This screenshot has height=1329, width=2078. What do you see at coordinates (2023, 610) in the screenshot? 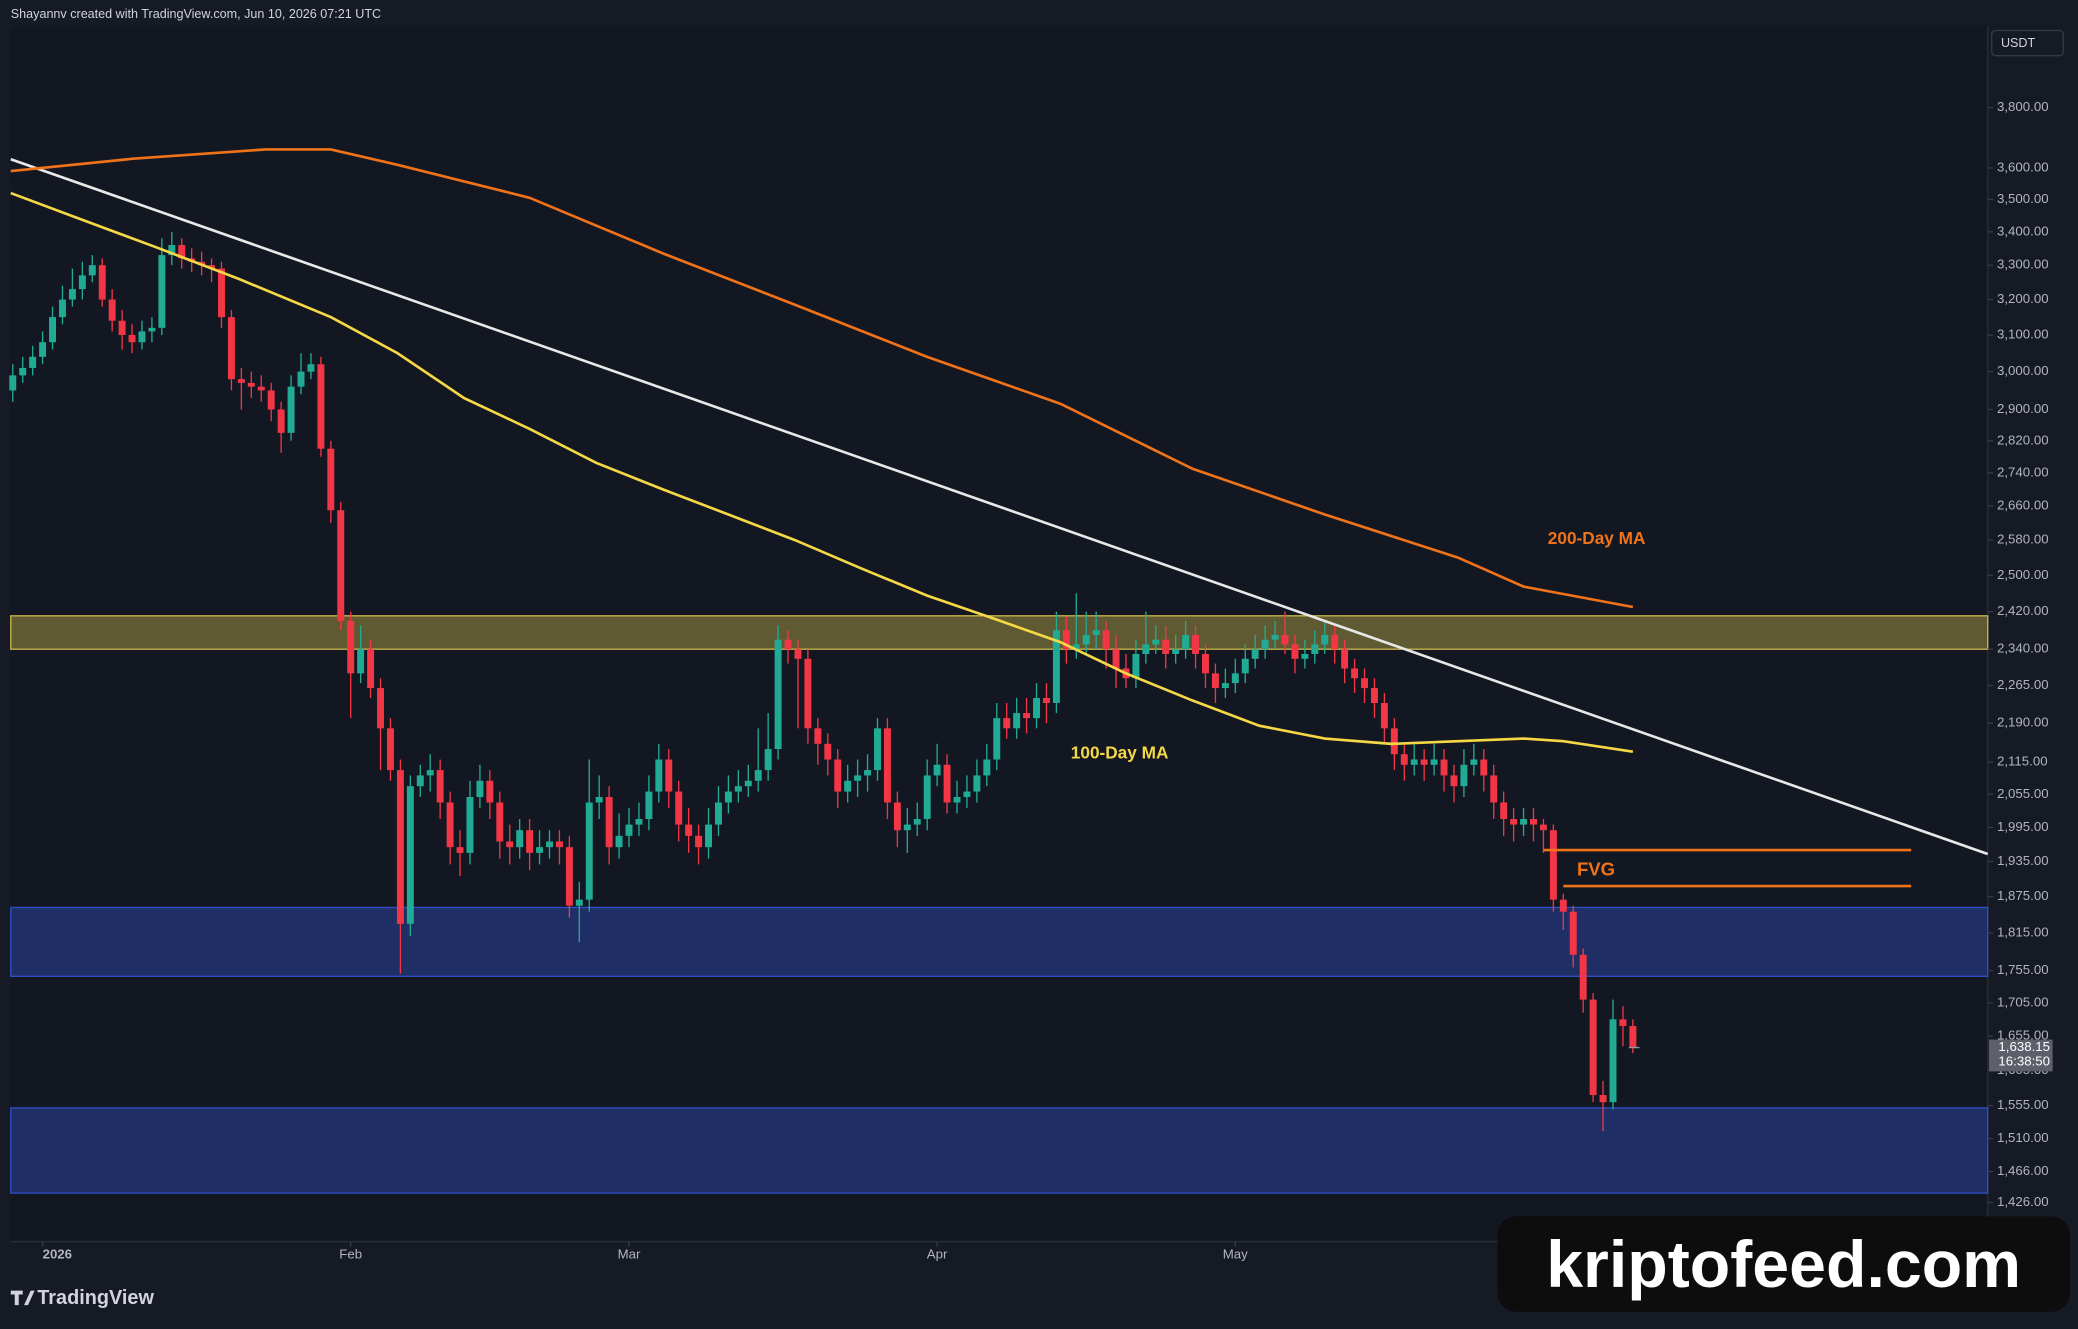
I see `y-tick-label: 2,420.00` at bounding box center [2023, 610].